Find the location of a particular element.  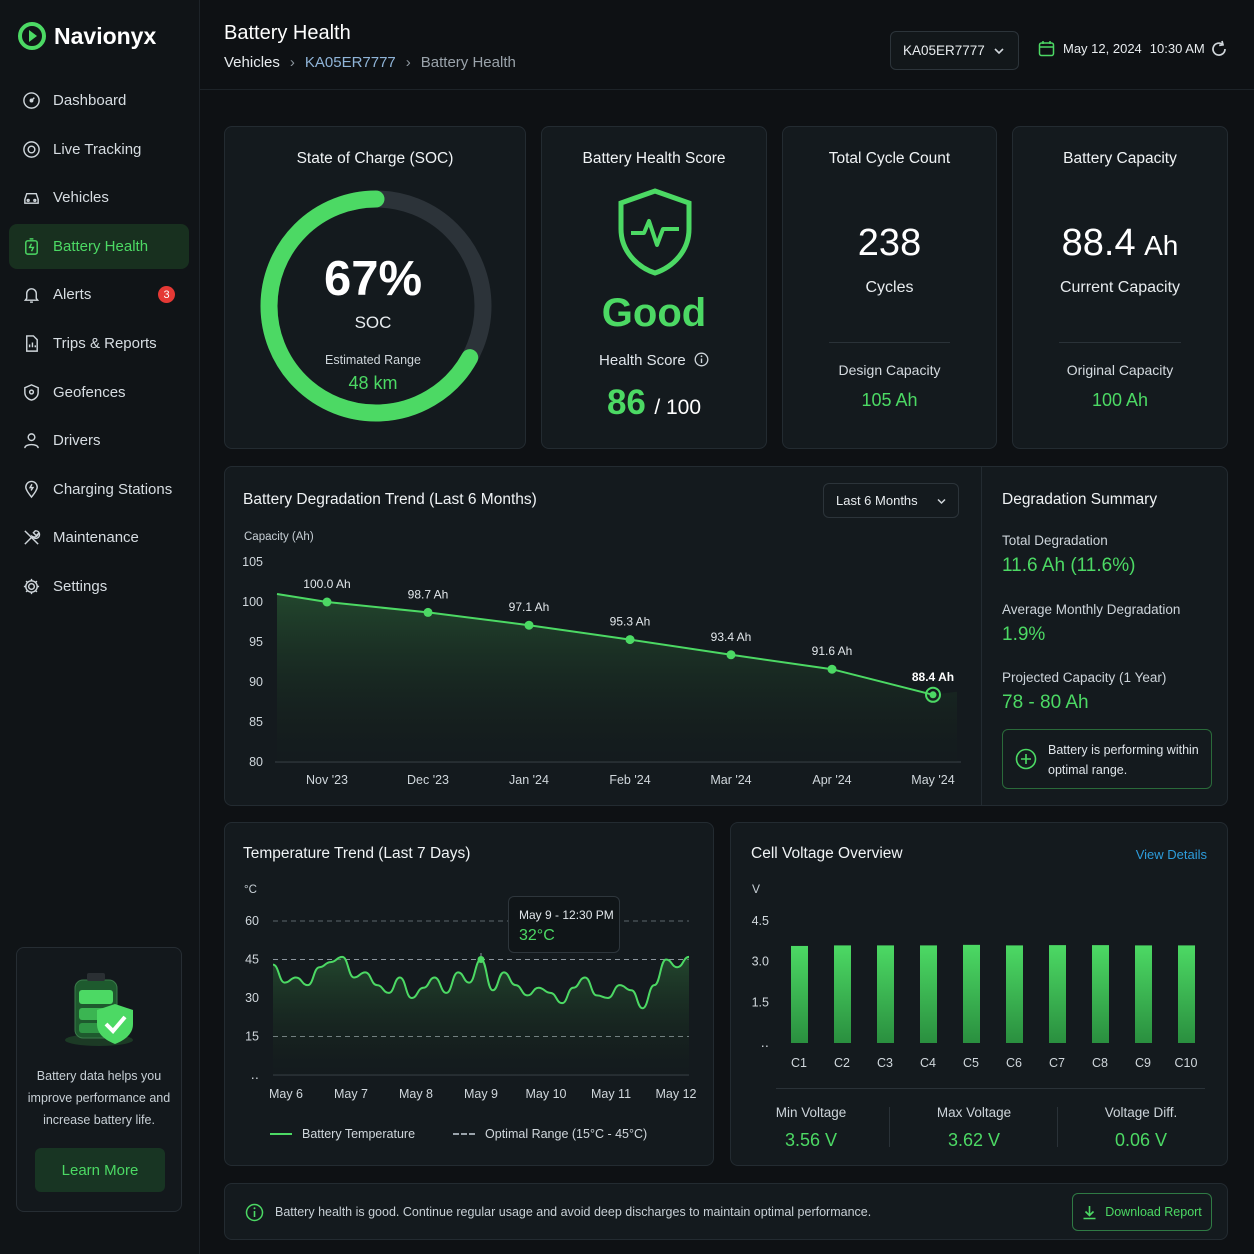

sidebar-item-alerts: Alerts 3 is located at coordinates (99, 294).